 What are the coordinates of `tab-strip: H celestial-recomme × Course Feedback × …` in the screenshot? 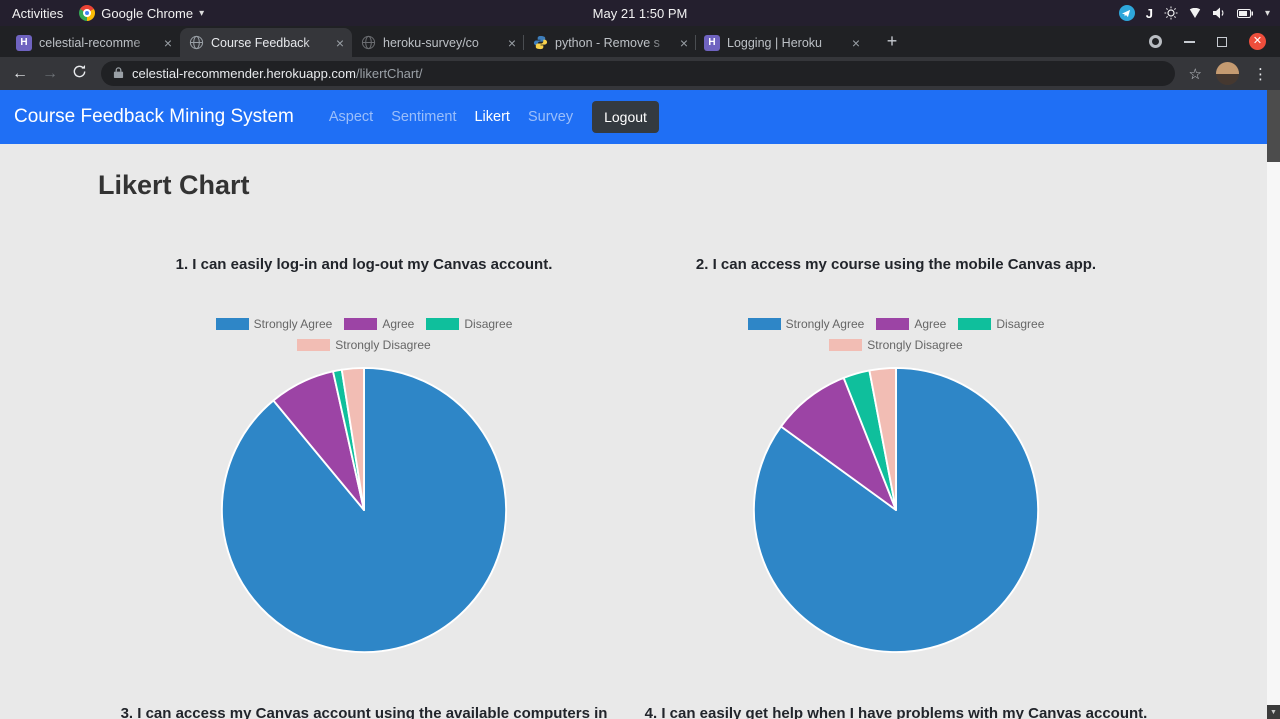 It's located at (640, 41).